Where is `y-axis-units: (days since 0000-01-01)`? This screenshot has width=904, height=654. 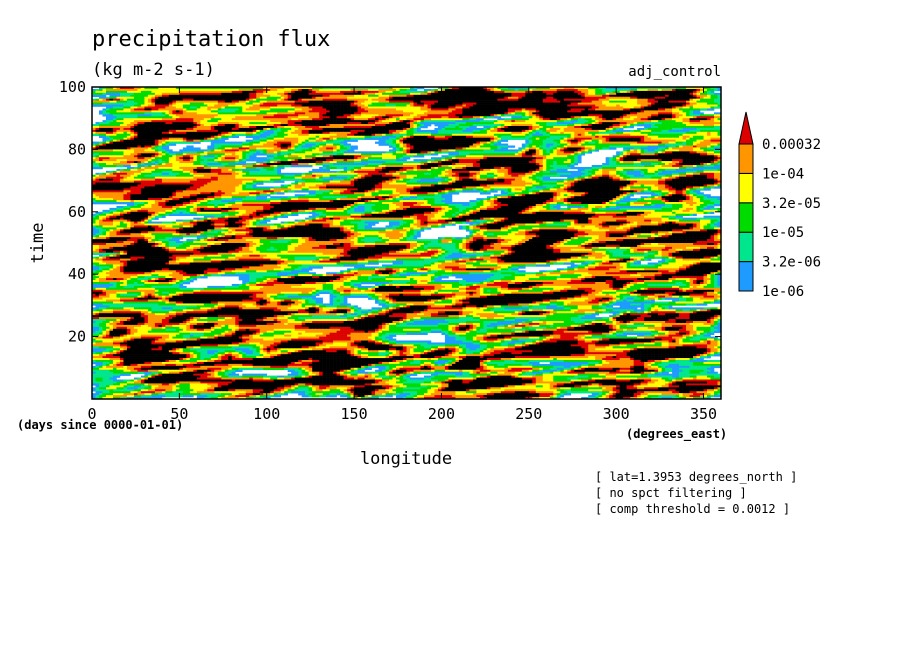
y-axis-units: (days since 0000-01-01) is located at coordinates (100, 425).